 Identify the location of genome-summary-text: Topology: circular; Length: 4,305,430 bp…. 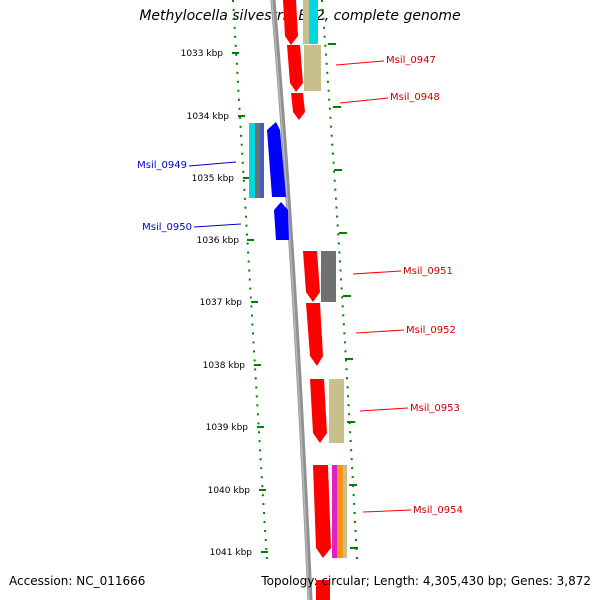
(426, 581).